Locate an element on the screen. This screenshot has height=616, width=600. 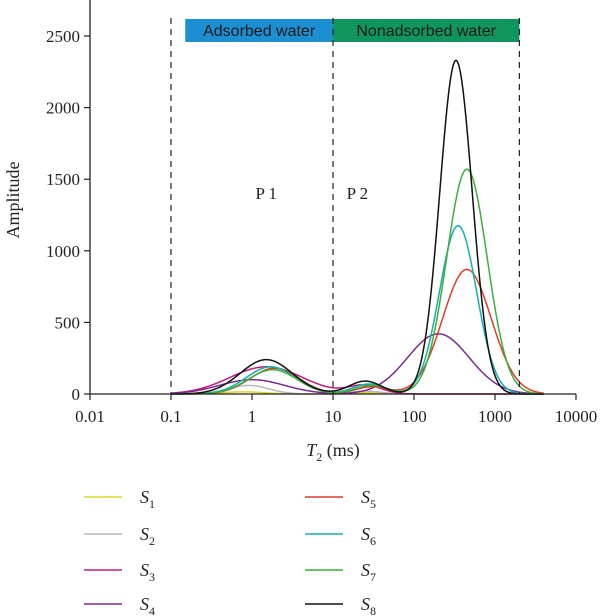
x-tick-label-5: 1000 is located at coordinates (495, 416).